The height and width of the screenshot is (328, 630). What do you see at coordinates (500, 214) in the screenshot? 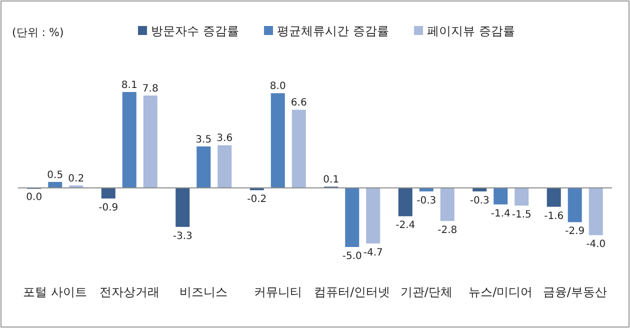
I see `data-label: -1.4` at bounding box center [500, 214].